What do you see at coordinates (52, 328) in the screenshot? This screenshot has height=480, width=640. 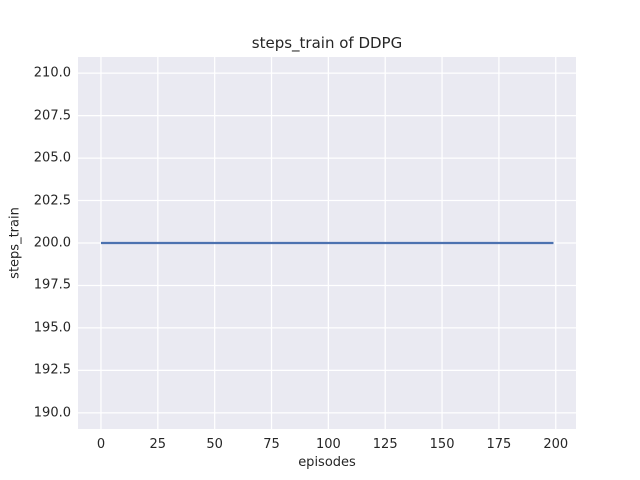 I see `y-tick-label: 195.0` at bounding box center [52, 328].